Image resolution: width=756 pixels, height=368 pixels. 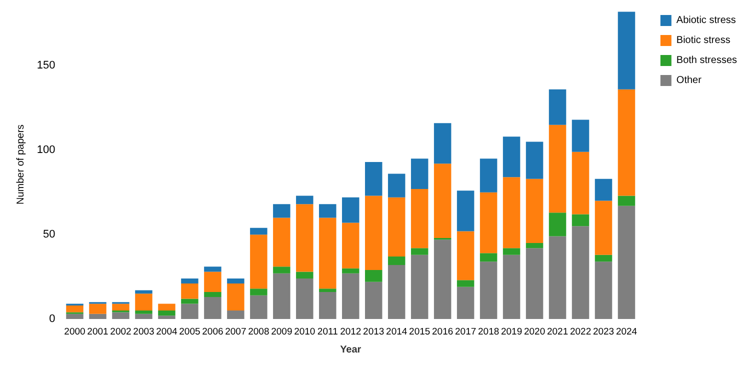 I want to click on x-tick-label: 2011, so click(x=327, y=332).